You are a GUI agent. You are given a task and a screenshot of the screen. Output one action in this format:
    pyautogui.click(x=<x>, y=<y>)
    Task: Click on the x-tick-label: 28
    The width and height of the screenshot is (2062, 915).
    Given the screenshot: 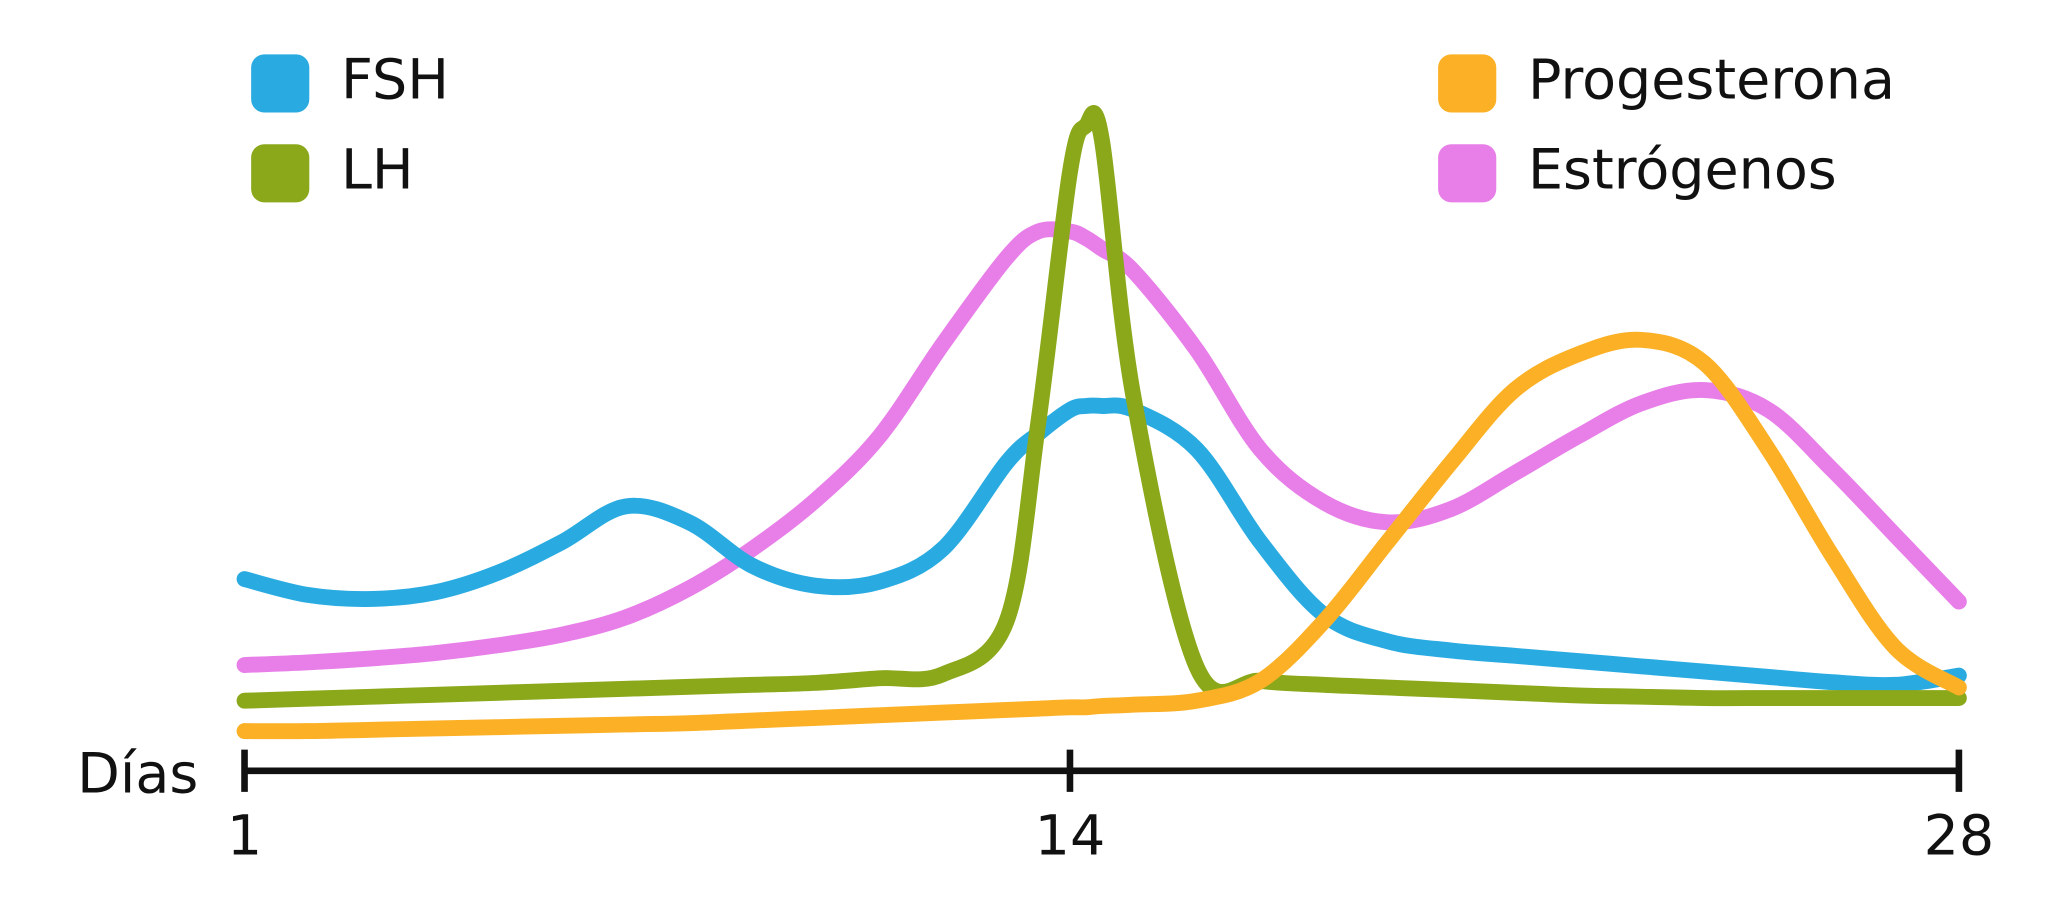 What is the action you would take?
    pyautogui.click(x=1959, y=836)
    